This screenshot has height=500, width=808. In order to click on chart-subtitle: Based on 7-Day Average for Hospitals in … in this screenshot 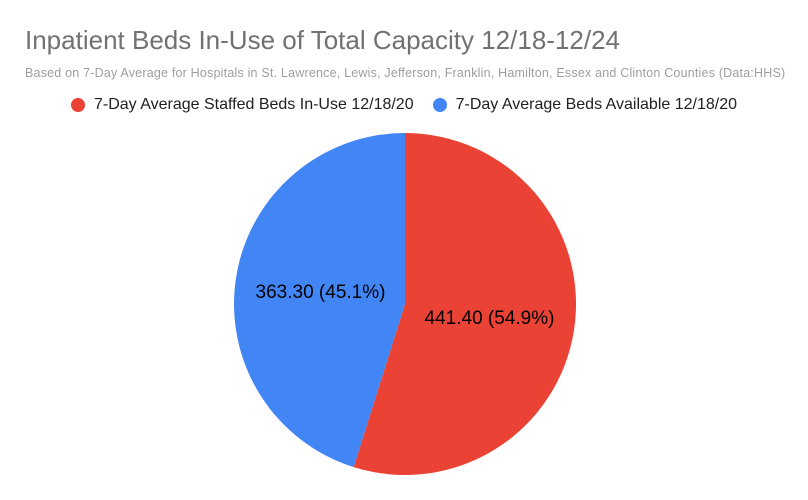, I will do `click(405, 73)`.